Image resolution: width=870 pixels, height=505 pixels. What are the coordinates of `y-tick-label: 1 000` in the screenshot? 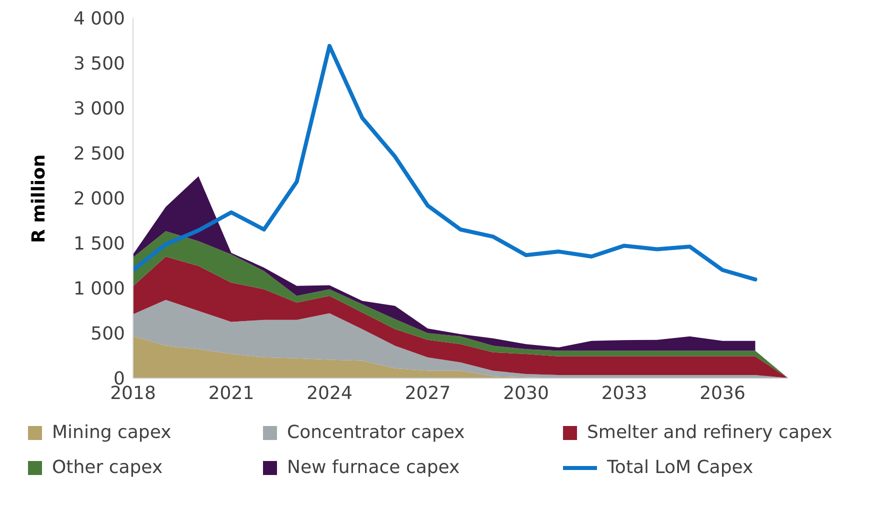 It's located at (99, 289).